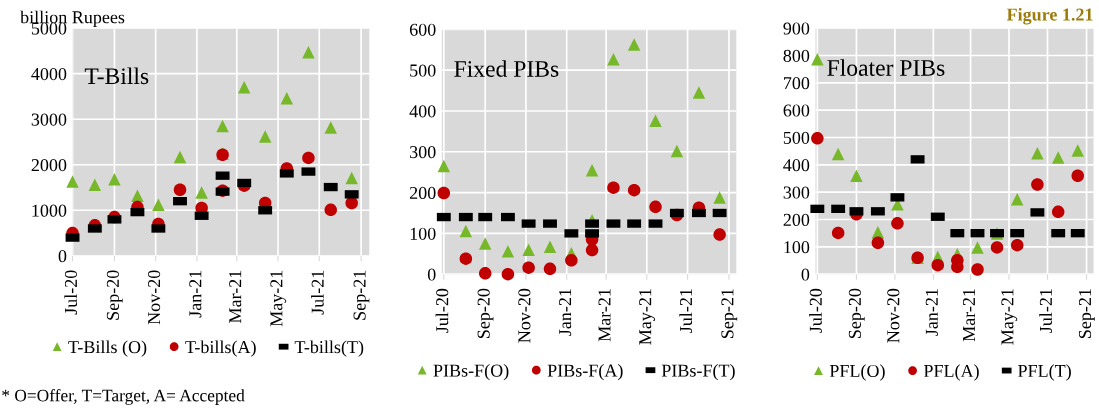  Describe the element at coordinates (423, 70) in the screenshot. I see `y-tick-label: 500` at that location.